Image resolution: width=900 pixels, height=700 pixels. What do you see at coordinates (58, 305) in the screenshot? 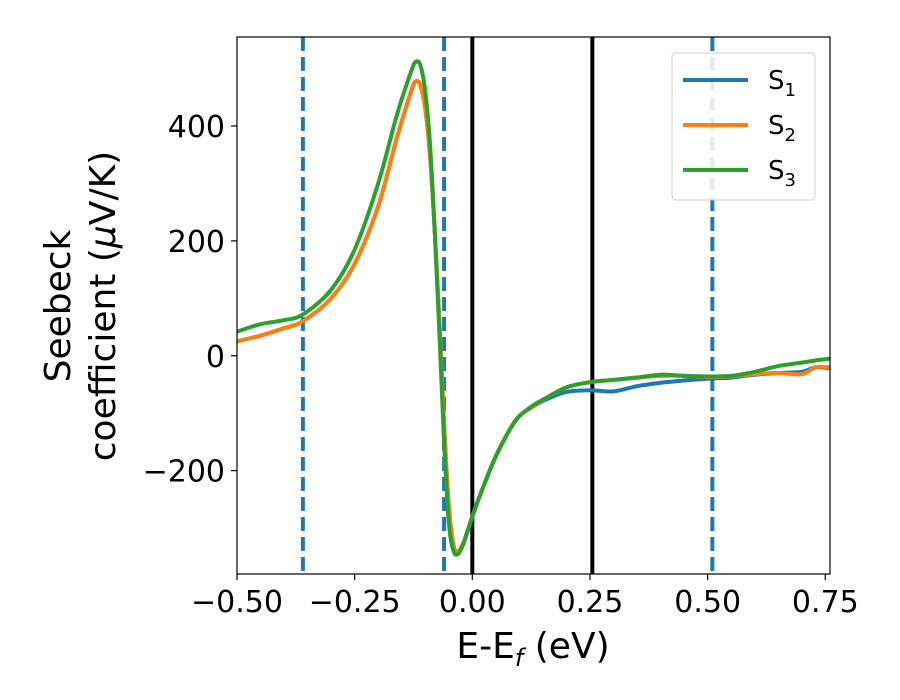
I see `y-axis-label-line1: Seebeck` at bounding box center [58, 305].